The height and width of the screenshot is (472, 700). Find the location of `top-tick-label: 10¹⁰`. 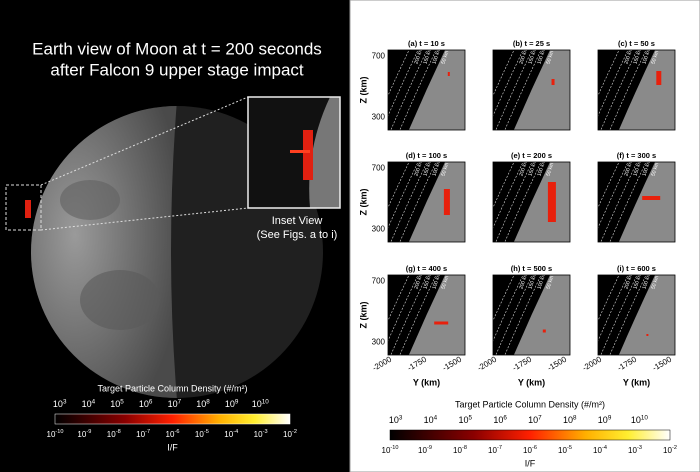

top-tick-label: 10¹⁰ is located at coordinates (640, 419).